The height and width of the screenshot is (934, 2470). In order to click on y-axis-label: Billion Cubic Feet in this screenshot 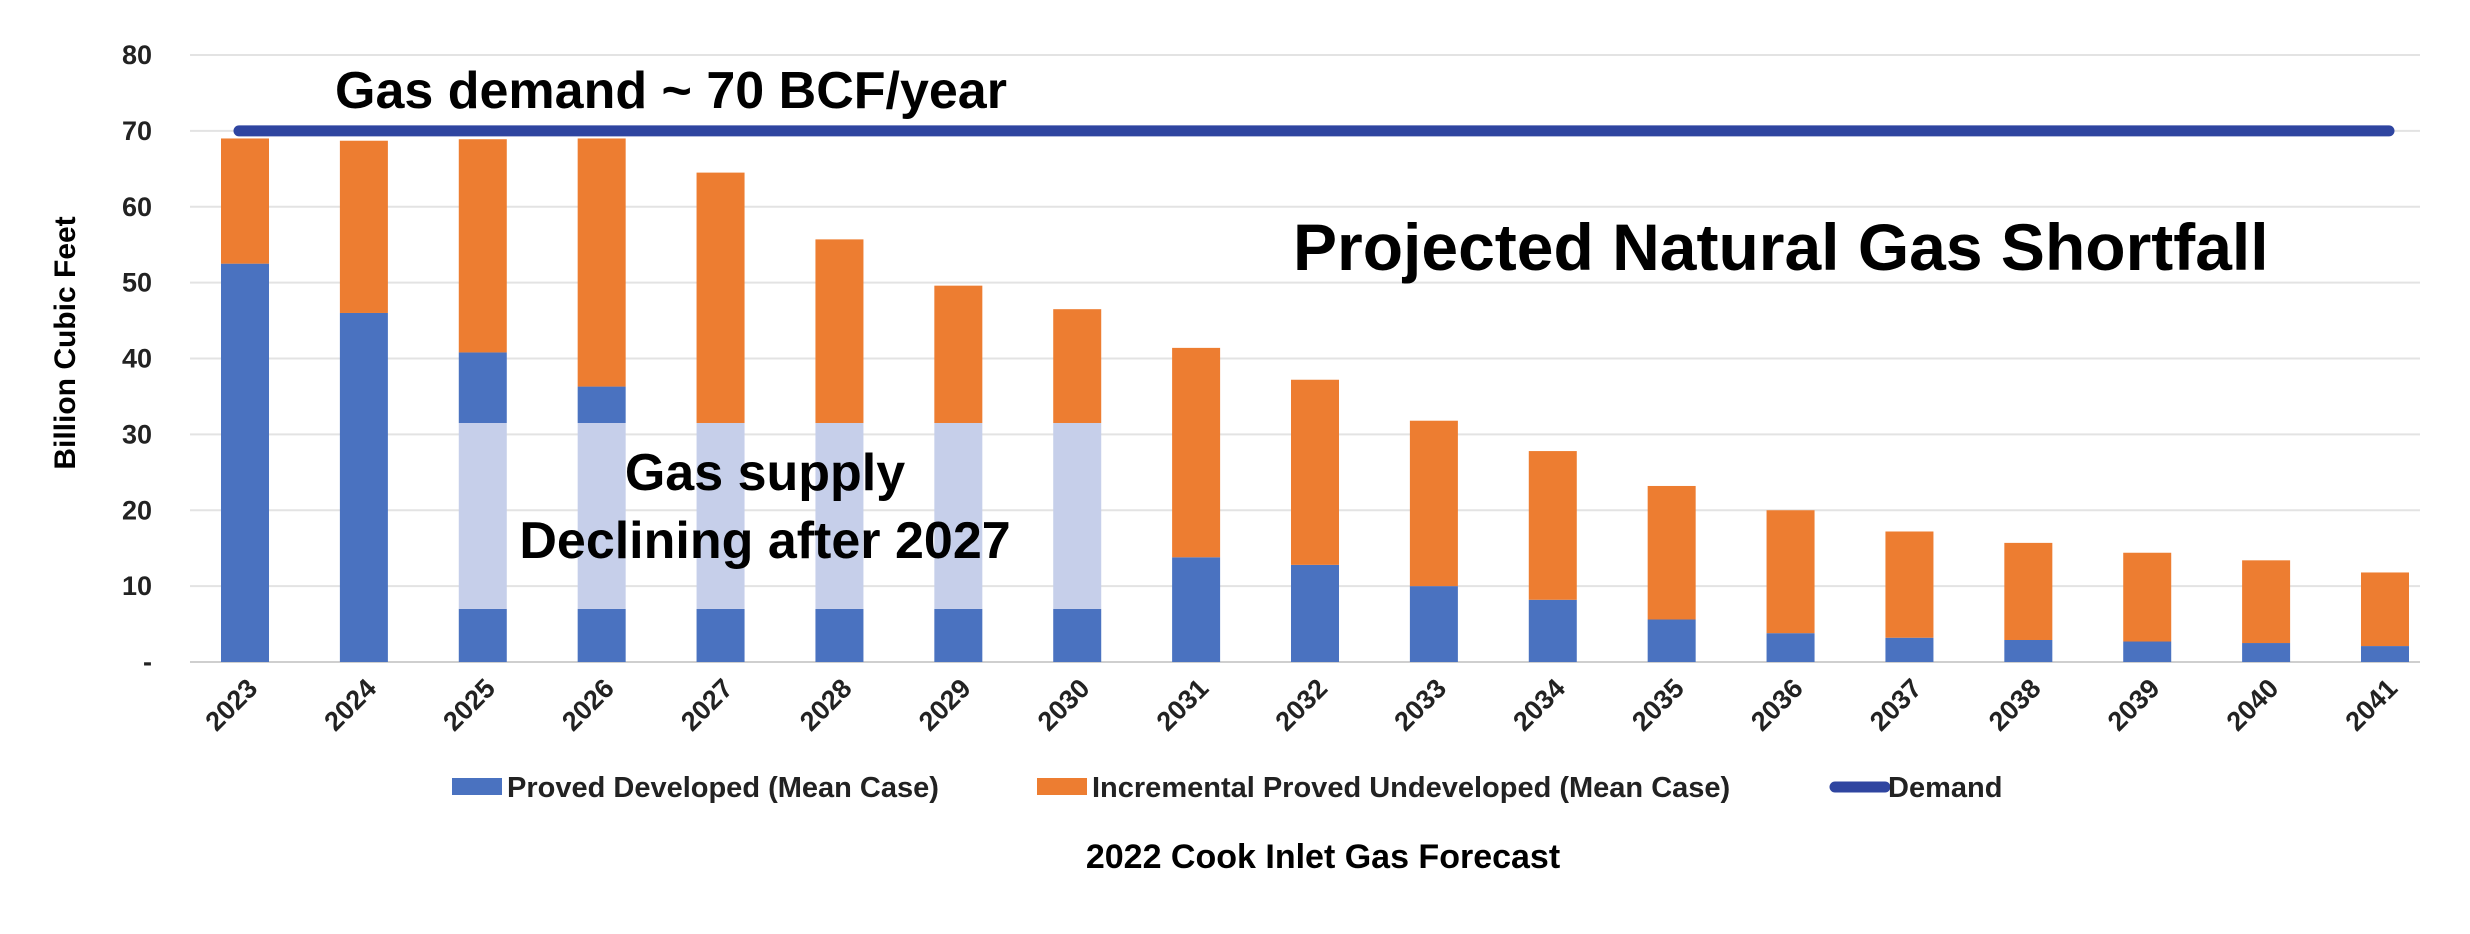, I will do `click(65, 342)`.